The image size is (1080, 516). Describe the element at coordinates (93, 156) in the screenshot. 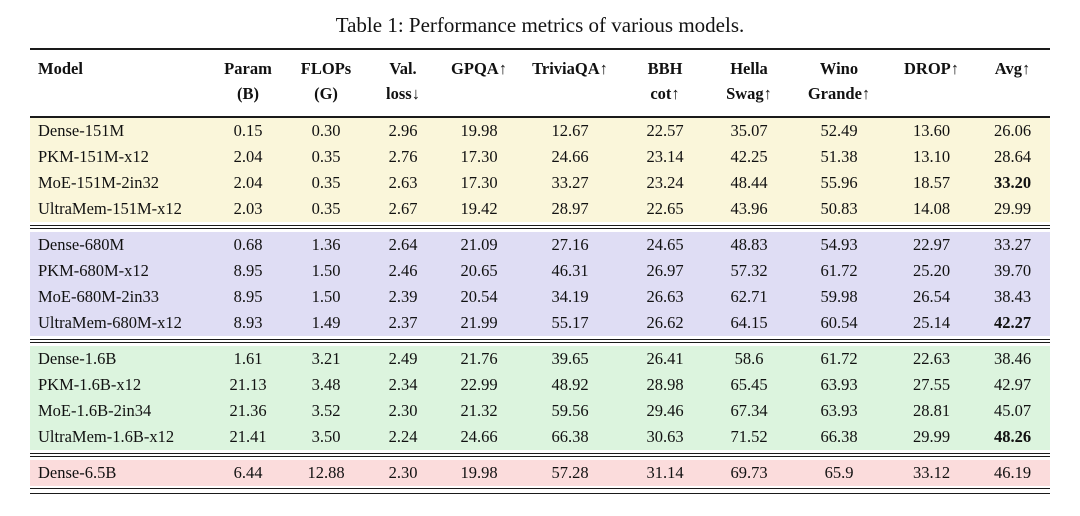

I see `model-cell: PKM-151M-x12` at that location.